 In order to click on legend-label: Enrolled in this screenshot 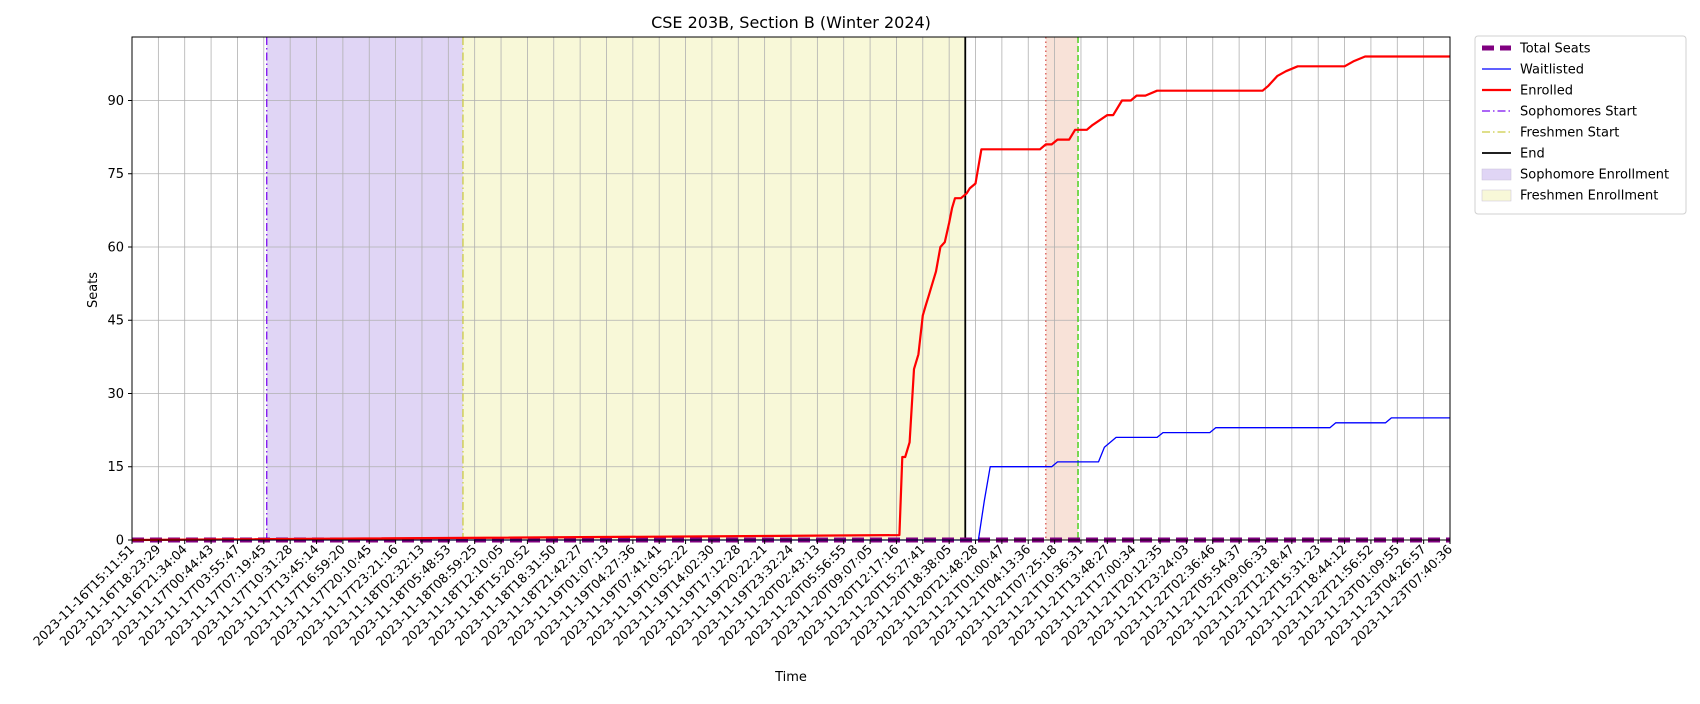, I will do `click(1546, 91)`.